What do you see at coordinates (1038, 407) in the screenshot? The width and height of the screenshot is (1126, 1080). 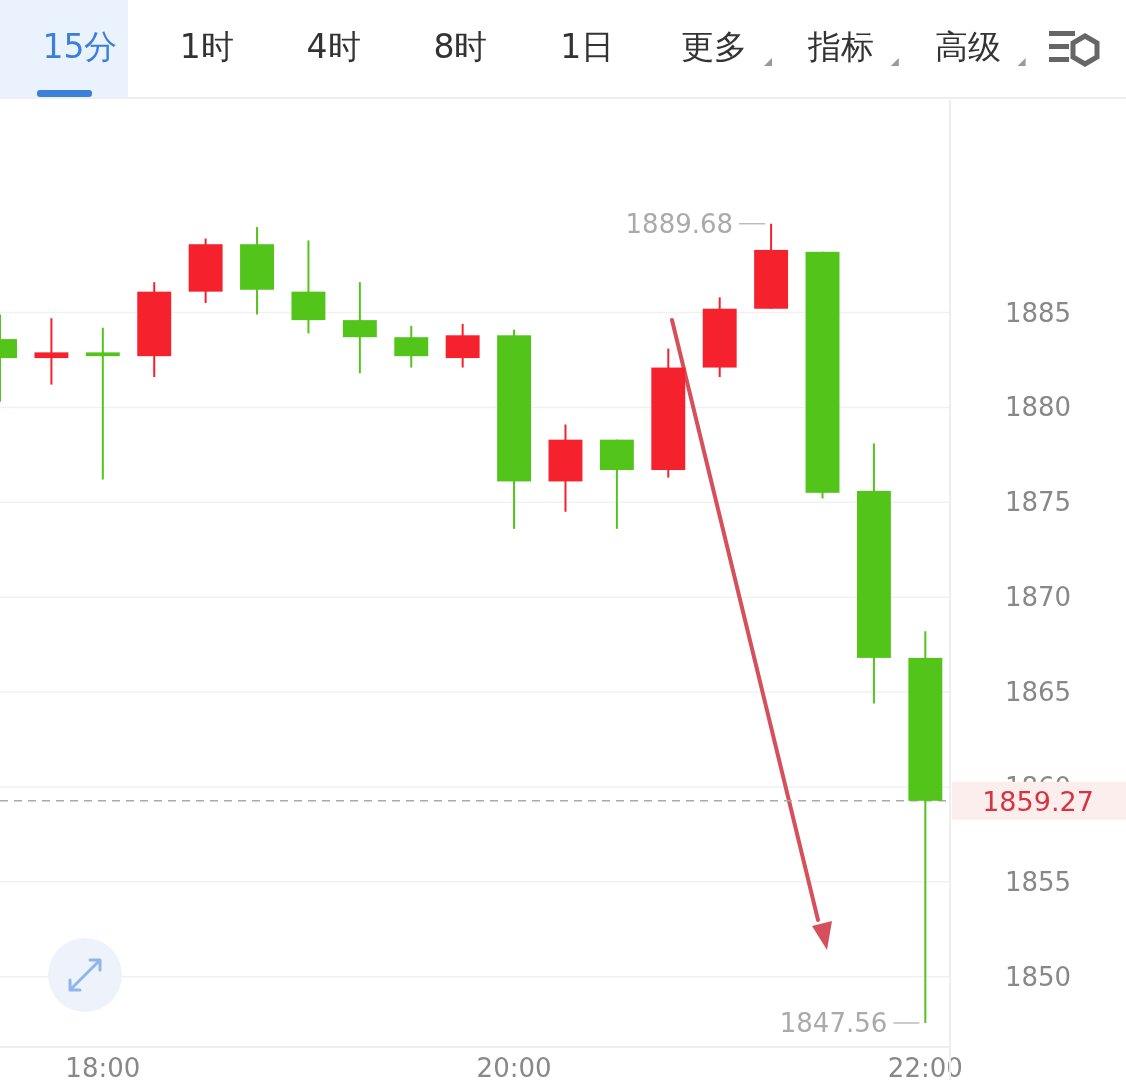 I see `y-tick-label: 1880` at bounding box center [1038, 407].